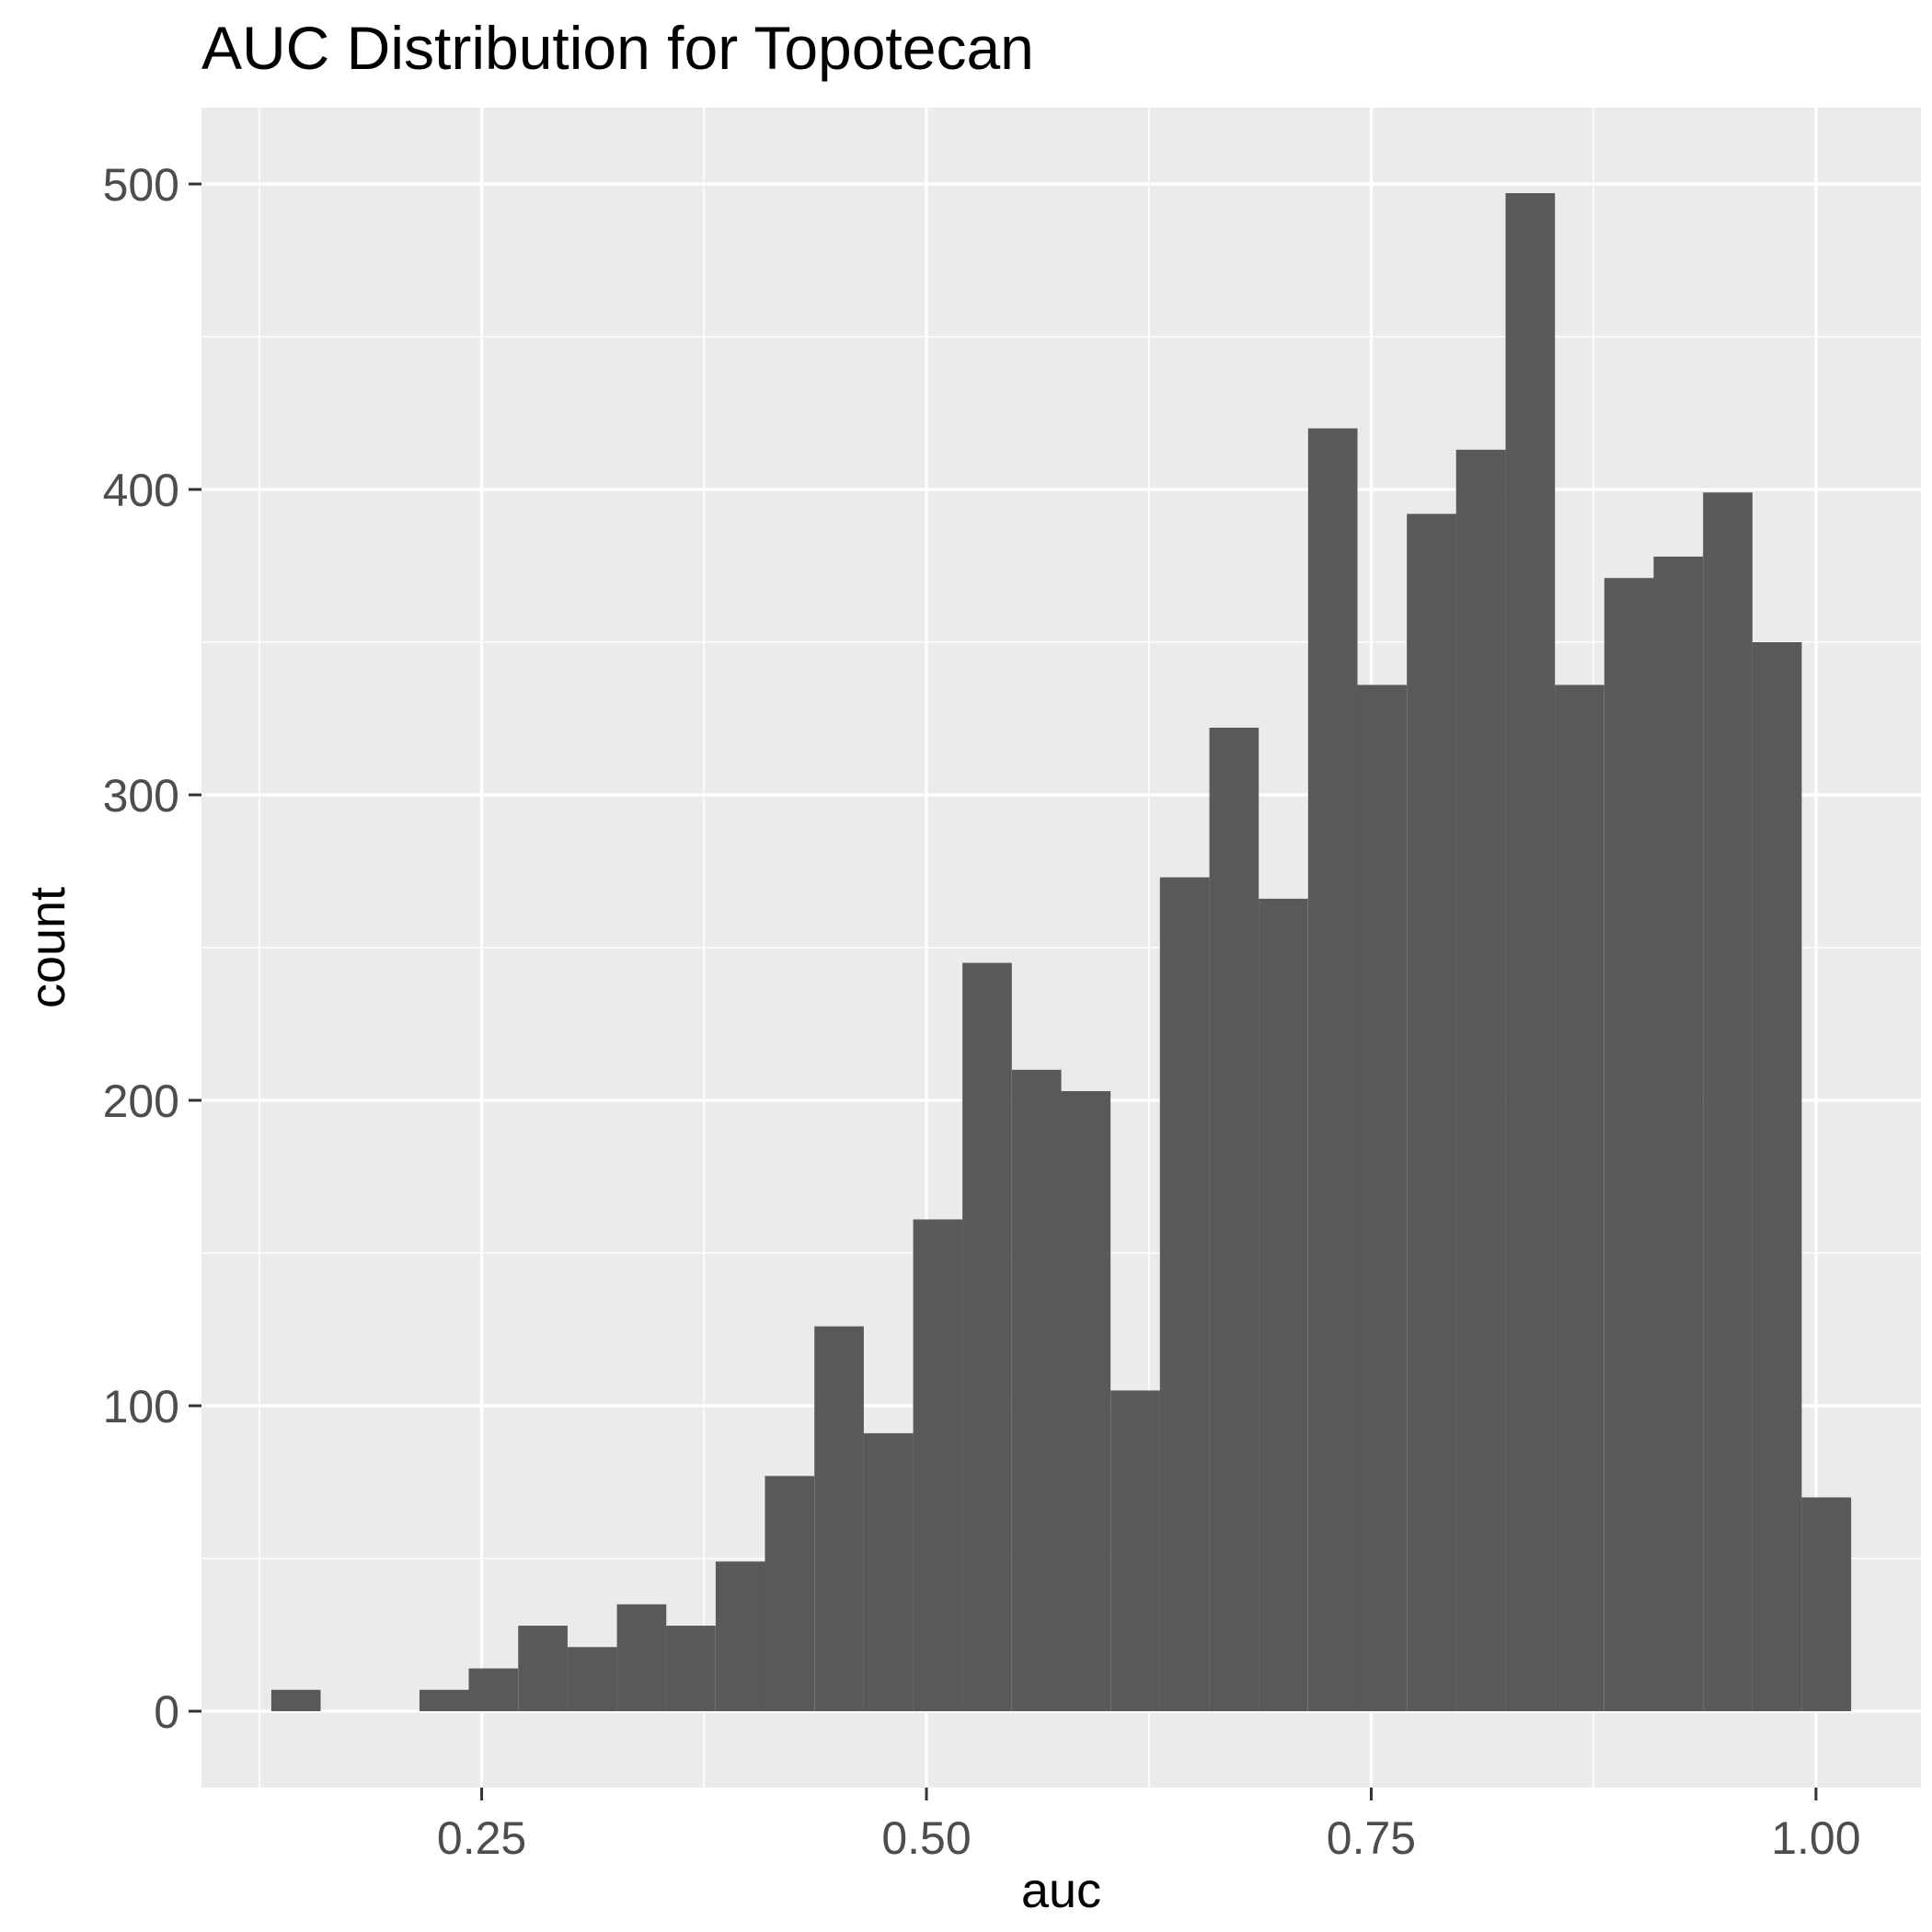 This screenshot has width=1932, height=1932. What do you see at coordinates (617, 48) in the screenshot?
I see `chart-title: AUC Distribution for Topotecan` at bounding box center [617, 48].